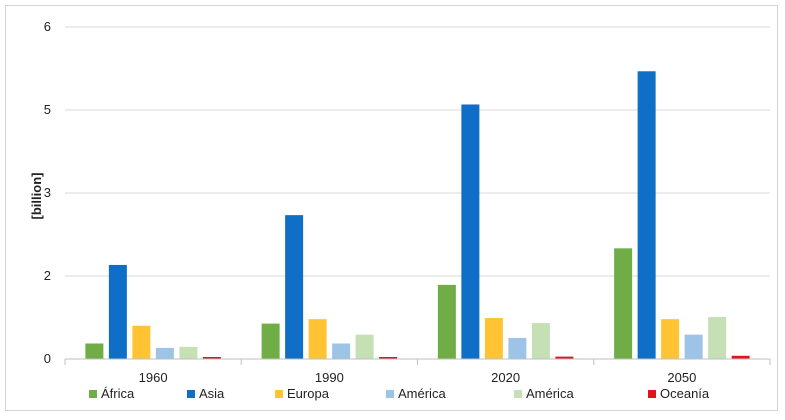 The height and width of the screenshot is (420, 785). I want to click on x-tick-label: 2020, so click(505, 377).